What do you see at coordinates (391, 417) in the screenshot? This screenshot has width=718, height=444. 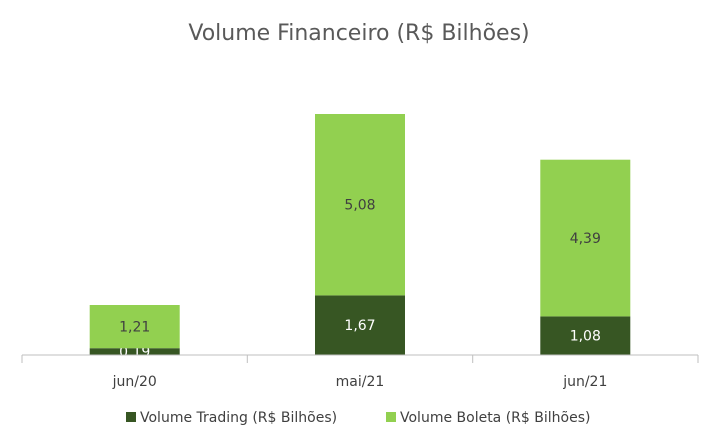 I see `legend-swatch-boleta` at bounding box center [391, 417].